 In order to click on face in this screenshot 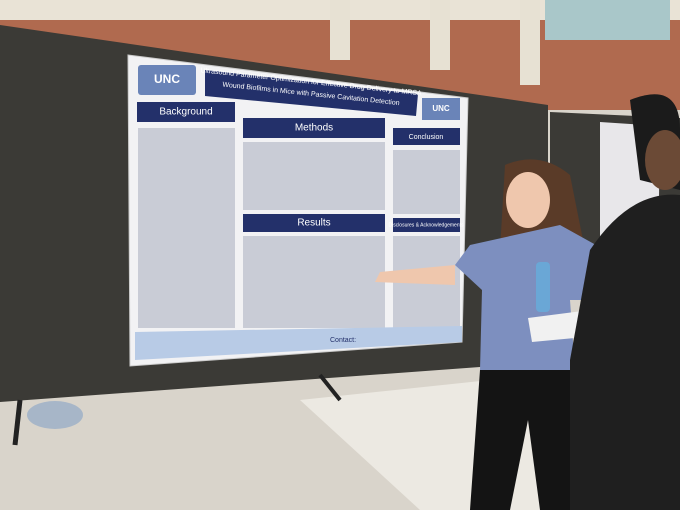, I will do `click(528, 200)`.